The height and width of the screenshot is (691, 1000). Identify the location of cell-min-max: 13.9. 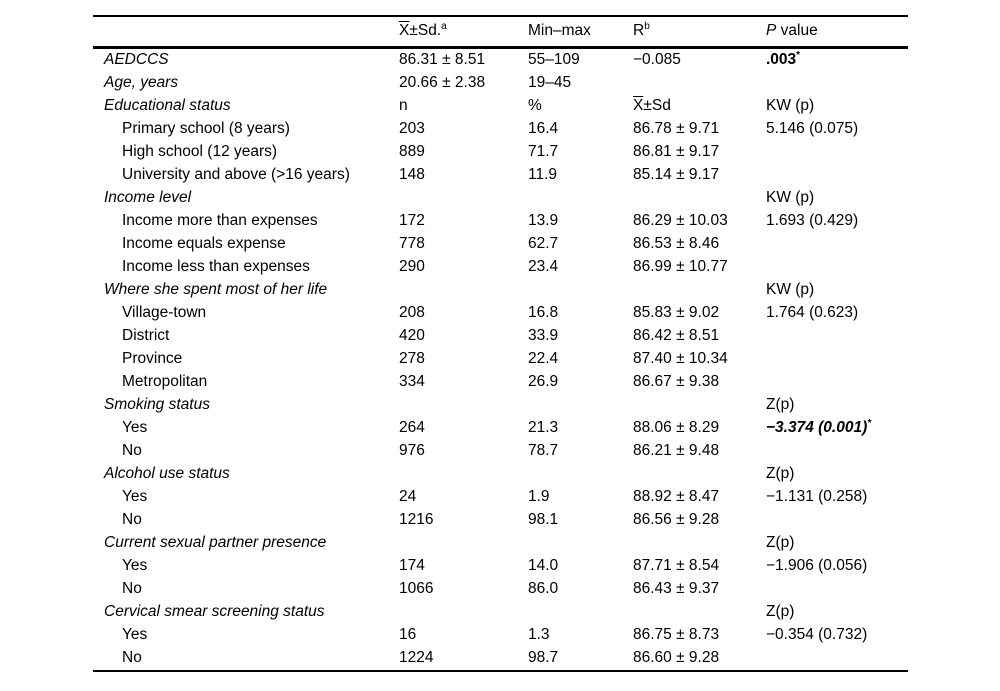
(543, 221).